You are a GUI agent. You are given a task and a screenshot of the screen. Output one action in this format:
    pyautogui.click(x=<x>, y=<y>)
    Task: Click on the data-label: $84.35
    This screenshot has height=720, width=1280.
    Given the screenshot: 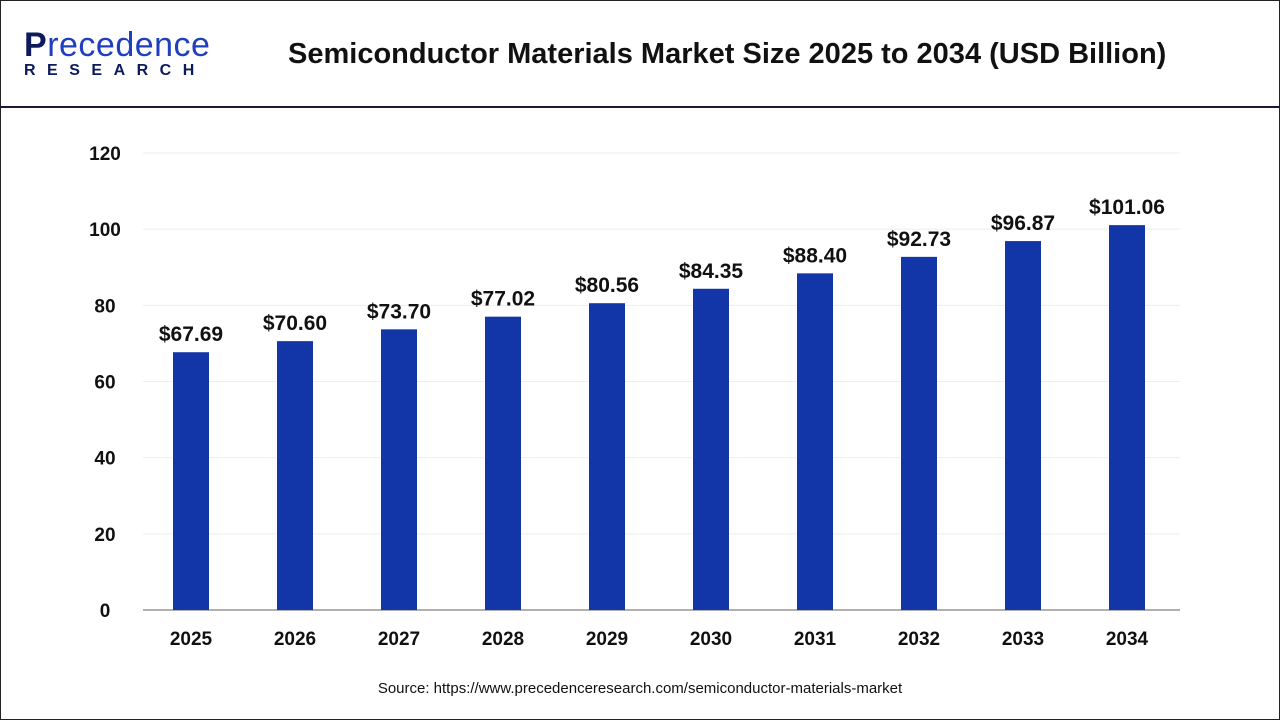 What is the action you would take?
    pyautogui.click(x=711, y=271)
    